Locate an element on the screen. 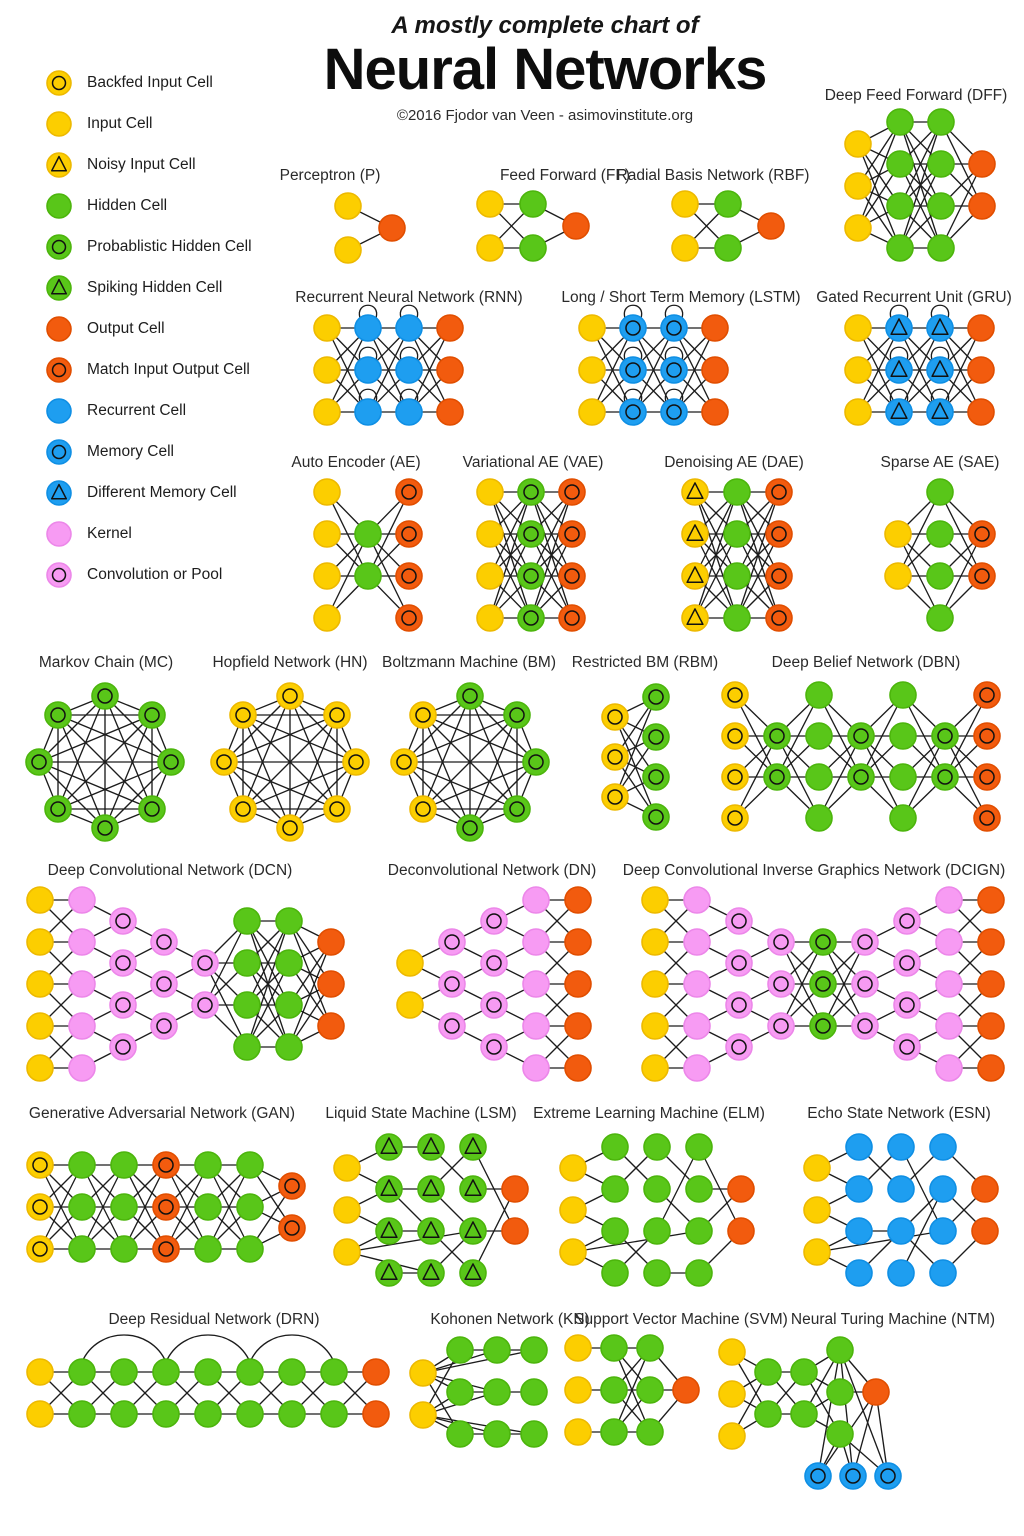 The width and height of the screenshot is (1024, 1536). network-title-esn: Echo State Network (ESN) is located at coordinates (899, 1113).